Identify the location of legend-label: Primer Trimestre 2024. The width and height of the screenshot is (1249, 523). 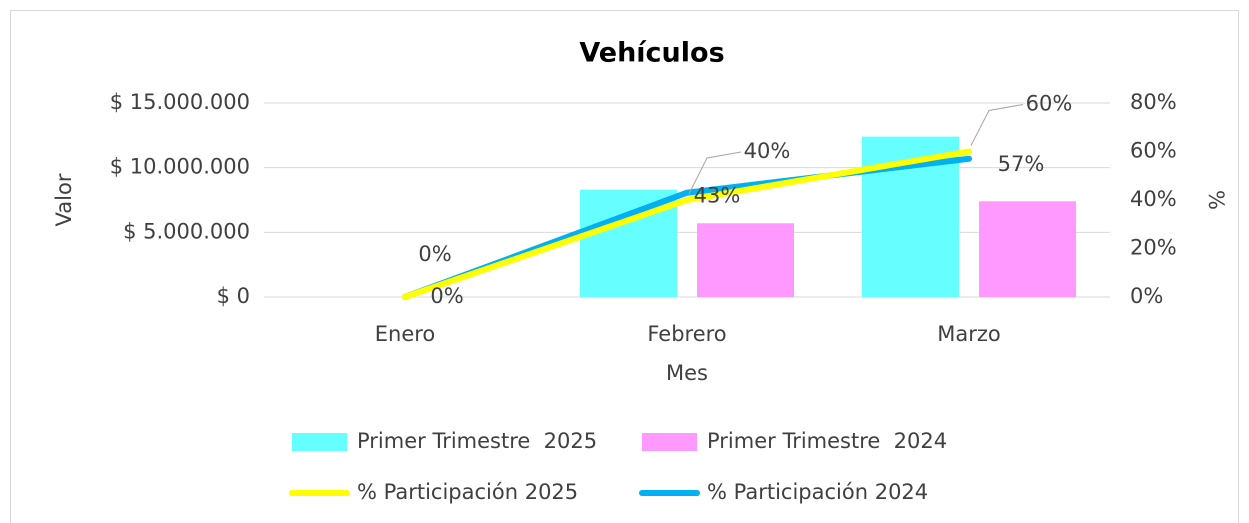
(827, 441).